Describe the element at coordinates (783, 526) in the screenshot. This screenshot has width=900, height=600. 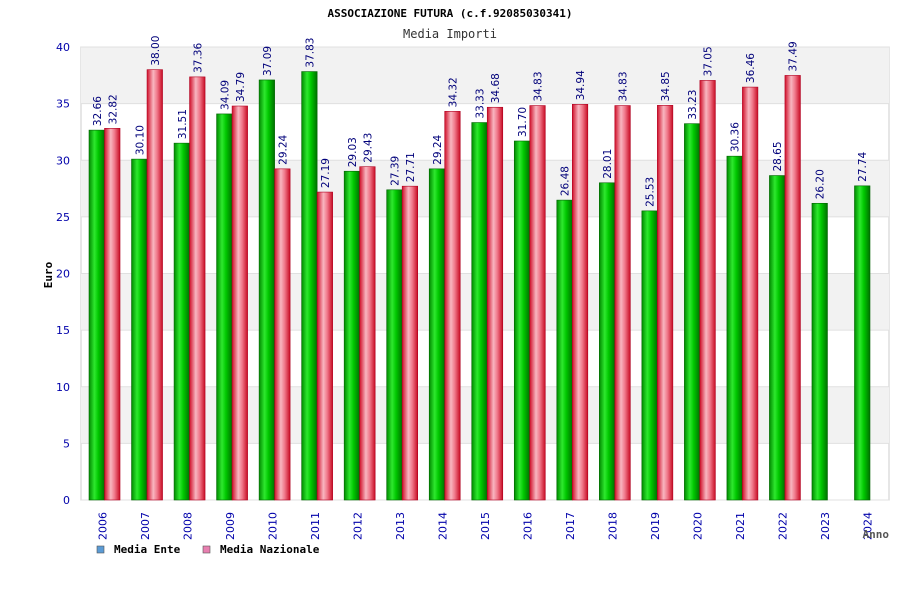
I see `x-tick-label: 2022` at that location.